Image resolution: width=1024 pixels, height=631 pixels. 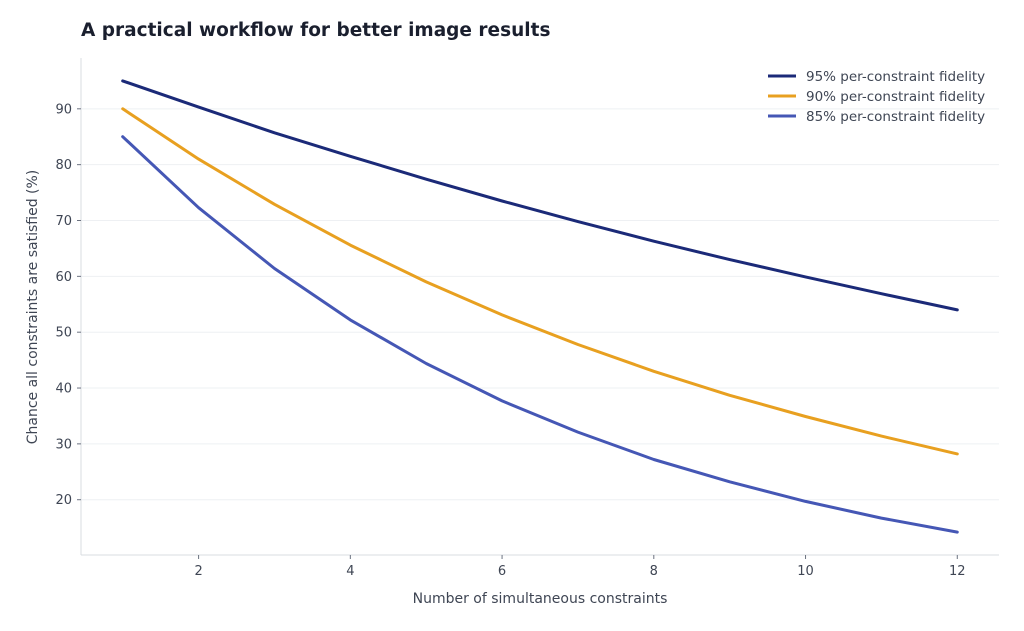 What do you see at coordinates (540, 599) in the screenshot?
I see `x-axis-label: Number of simultaneous constraints` at bounding box center [540, 599].